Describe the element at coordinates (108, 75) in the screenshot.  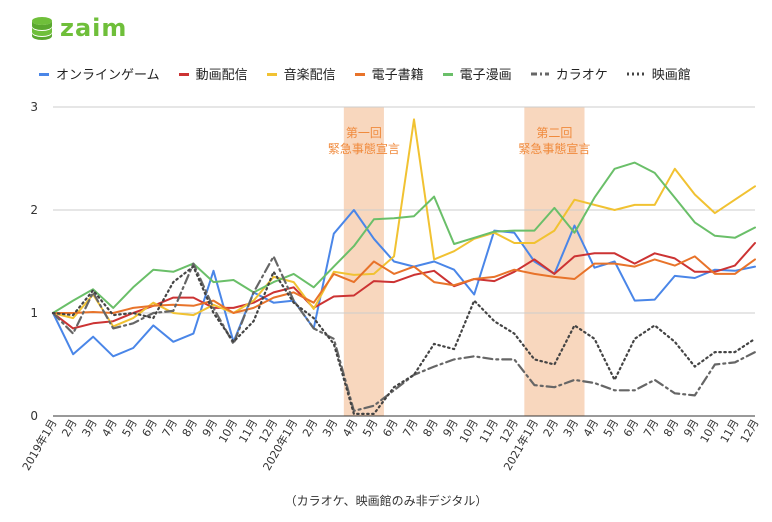
I see `legend-label: オンラインゲーム` at that location.